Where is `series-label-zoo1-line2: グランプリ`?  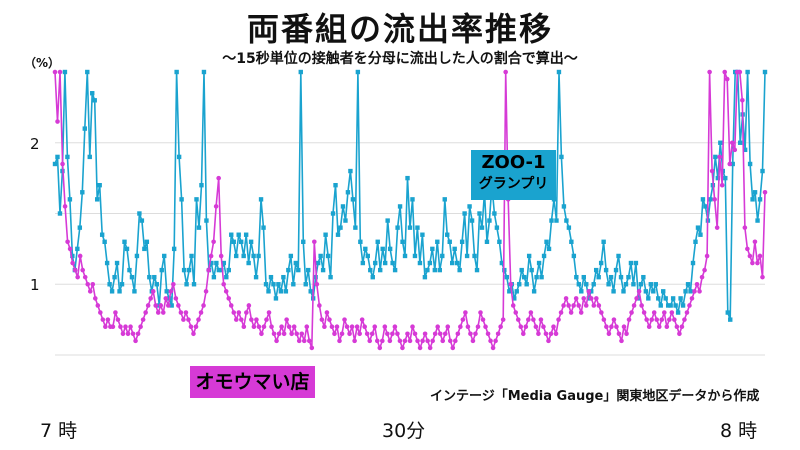 series-label-zoo1-line2: グランプリ is located at coordinates (513, 184).